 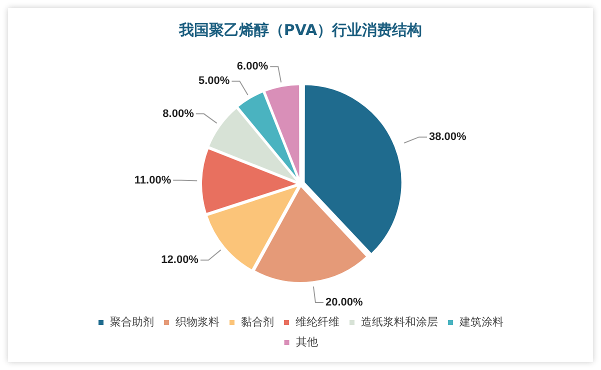 I want to click on legend-label: 黏合剂, so click(x=257, y=321).